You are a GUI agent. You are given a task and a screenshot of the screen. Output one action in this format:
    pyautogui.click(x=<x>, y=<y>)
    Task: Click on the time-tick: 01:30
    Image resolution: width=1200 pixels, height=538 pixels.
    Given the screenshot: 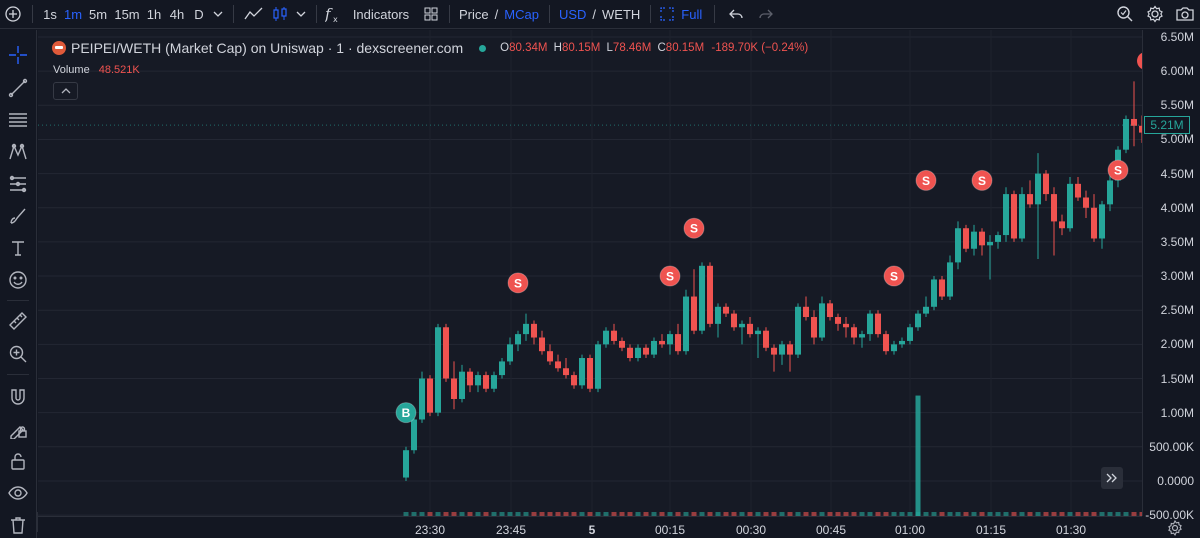 What is the action you would take?
    pyautogui.click(x=1071, y=530)
    